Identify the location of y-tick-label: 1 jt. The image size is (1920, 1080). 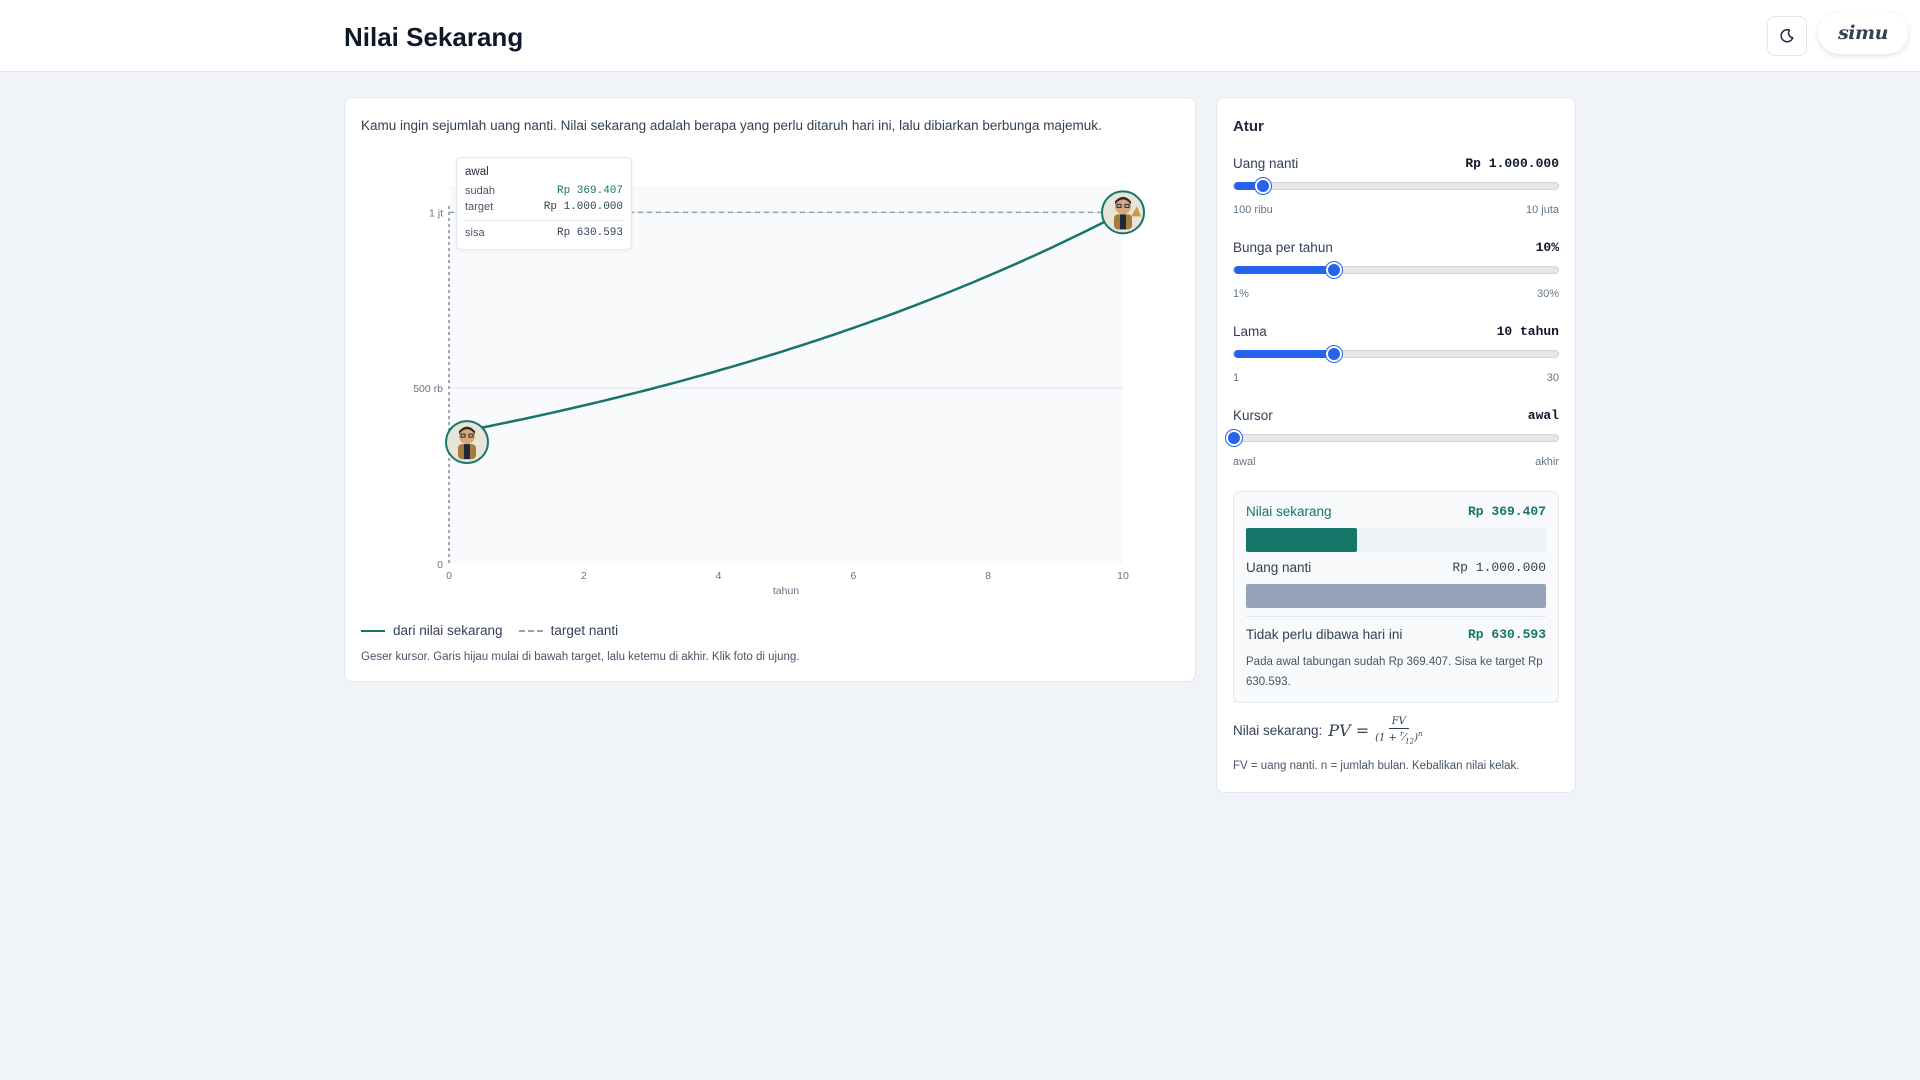
(436, 213).